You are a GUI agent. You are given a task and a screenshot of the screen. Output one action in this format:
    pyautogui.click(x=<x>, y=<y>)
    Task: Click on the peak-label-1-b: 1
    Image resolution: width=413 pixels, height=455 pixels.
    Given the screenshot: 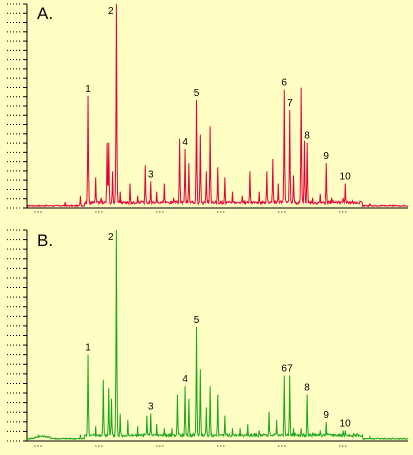 What is the action you would take?
    pyautogui.click(x=88, y=348)
    